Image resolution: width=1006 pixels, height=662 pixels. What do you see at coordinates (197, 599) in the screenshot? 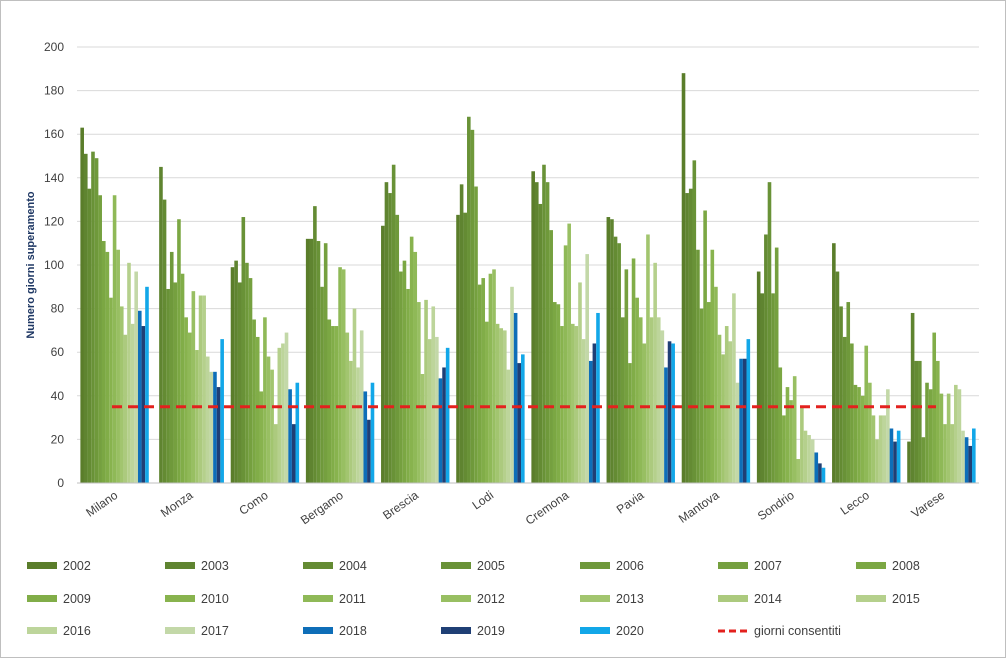
I see `legend-item: 2010` at bounding box center [197, 599].